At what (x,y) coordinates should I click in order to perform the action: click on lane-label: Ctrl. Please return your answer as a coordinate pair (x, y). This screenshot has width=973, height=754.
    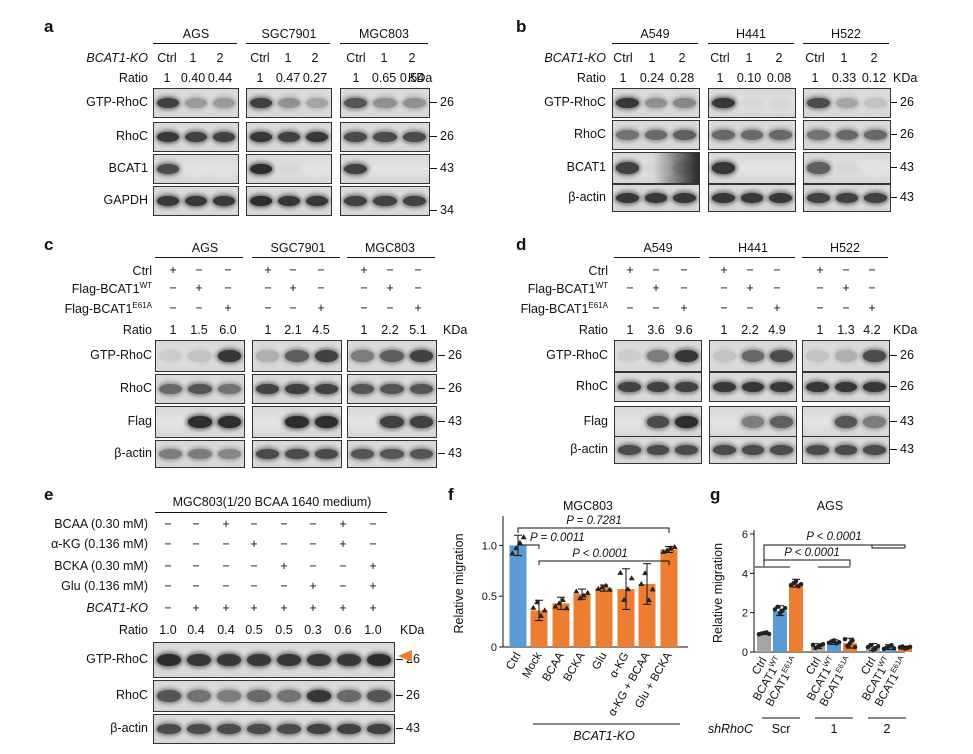
    Looking at the image, I should click on (720, 58).